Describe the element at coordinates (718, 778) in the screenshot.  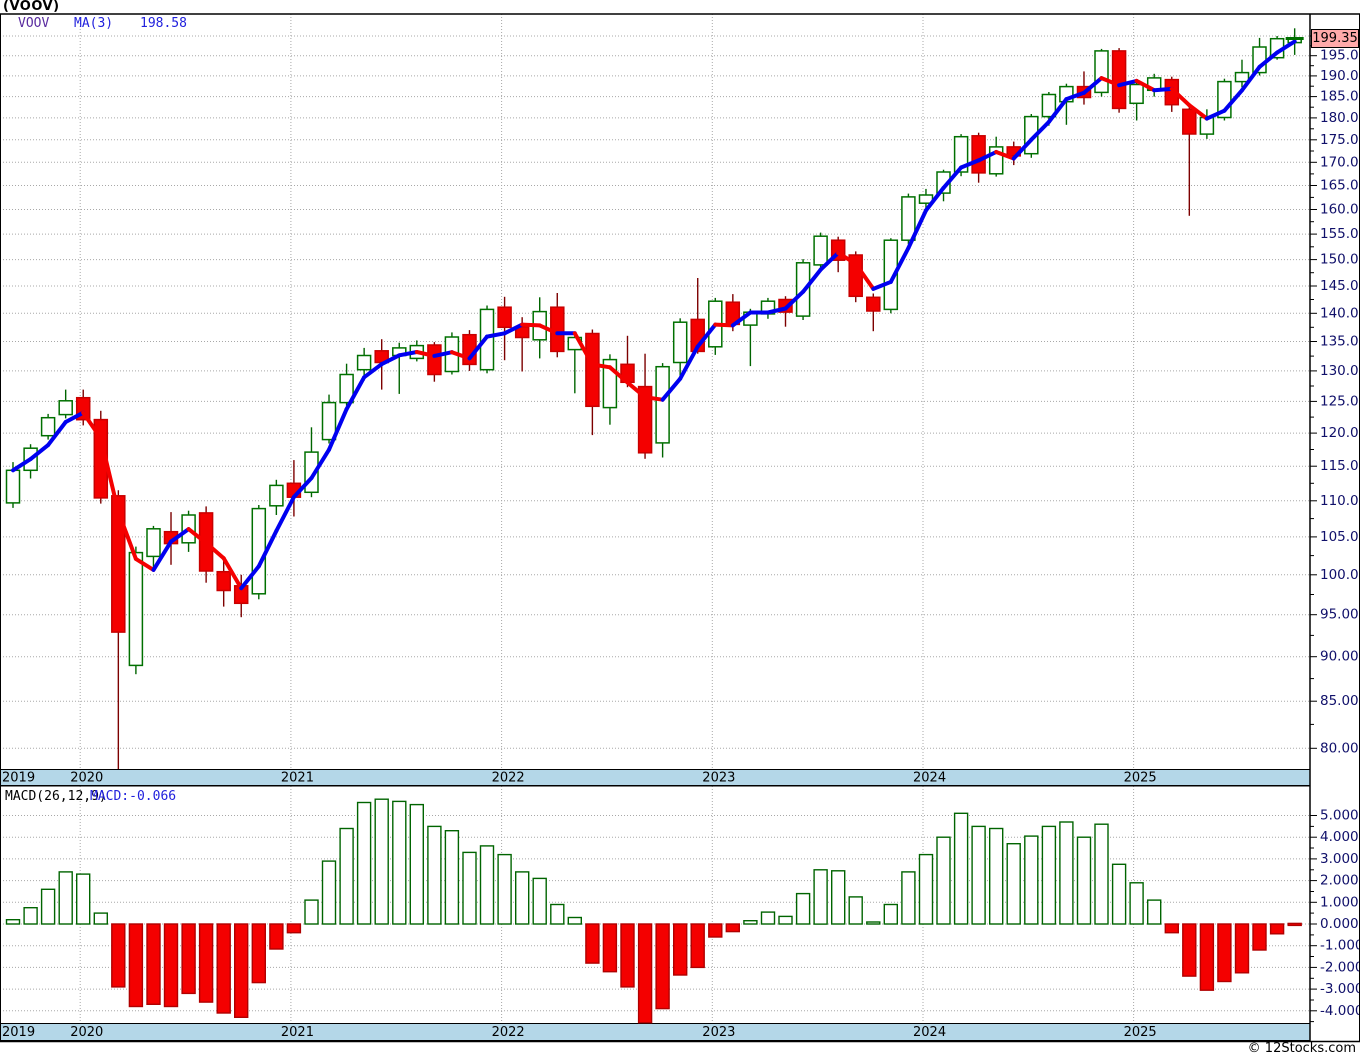
I see `year-label-2023-price: 2023` at that location.